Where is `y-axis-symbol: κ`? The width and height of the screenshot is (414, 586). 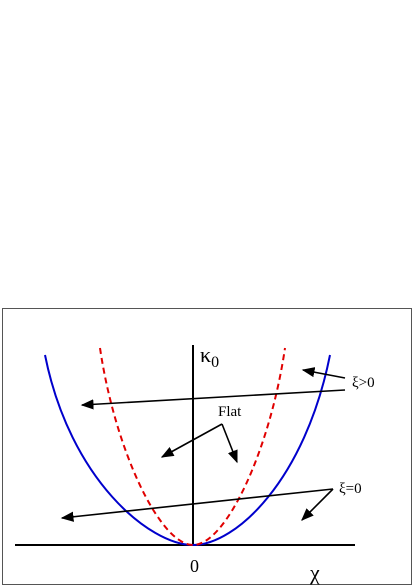
y-axis-symbol: κ is located at coordinates (205, 354).